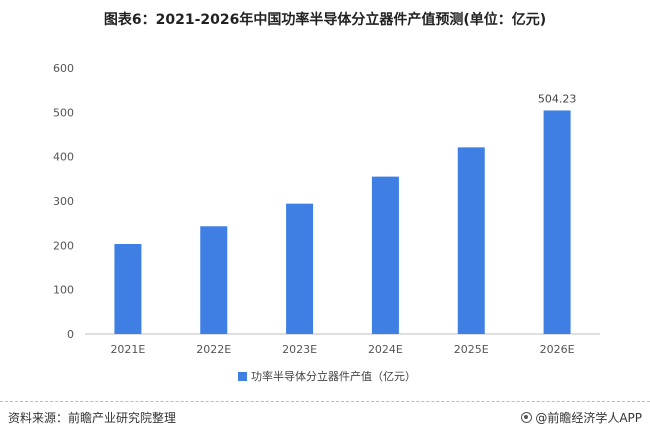 The width and height of the screenshot is (650, 436). Describe the element at coordinates (63, 245) in the screenshot. I see `y-tick-label: 200` at that location.